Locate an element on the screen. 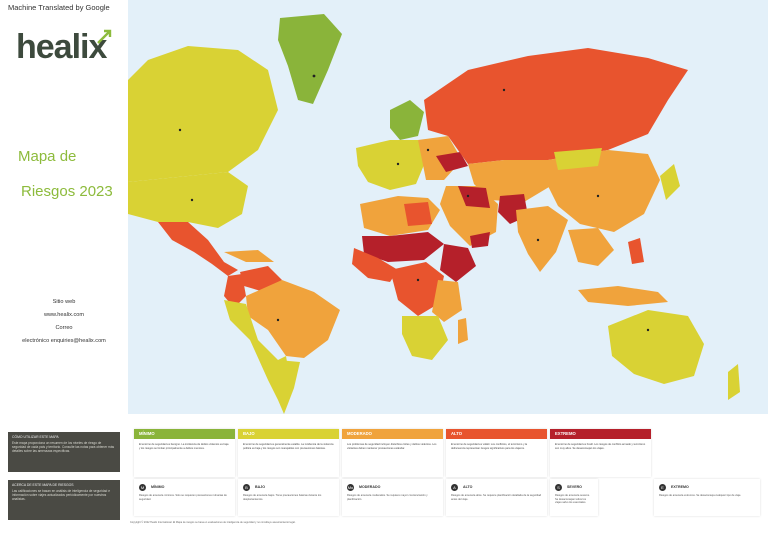  threat-icon: A is located at coordinates (454, 487).